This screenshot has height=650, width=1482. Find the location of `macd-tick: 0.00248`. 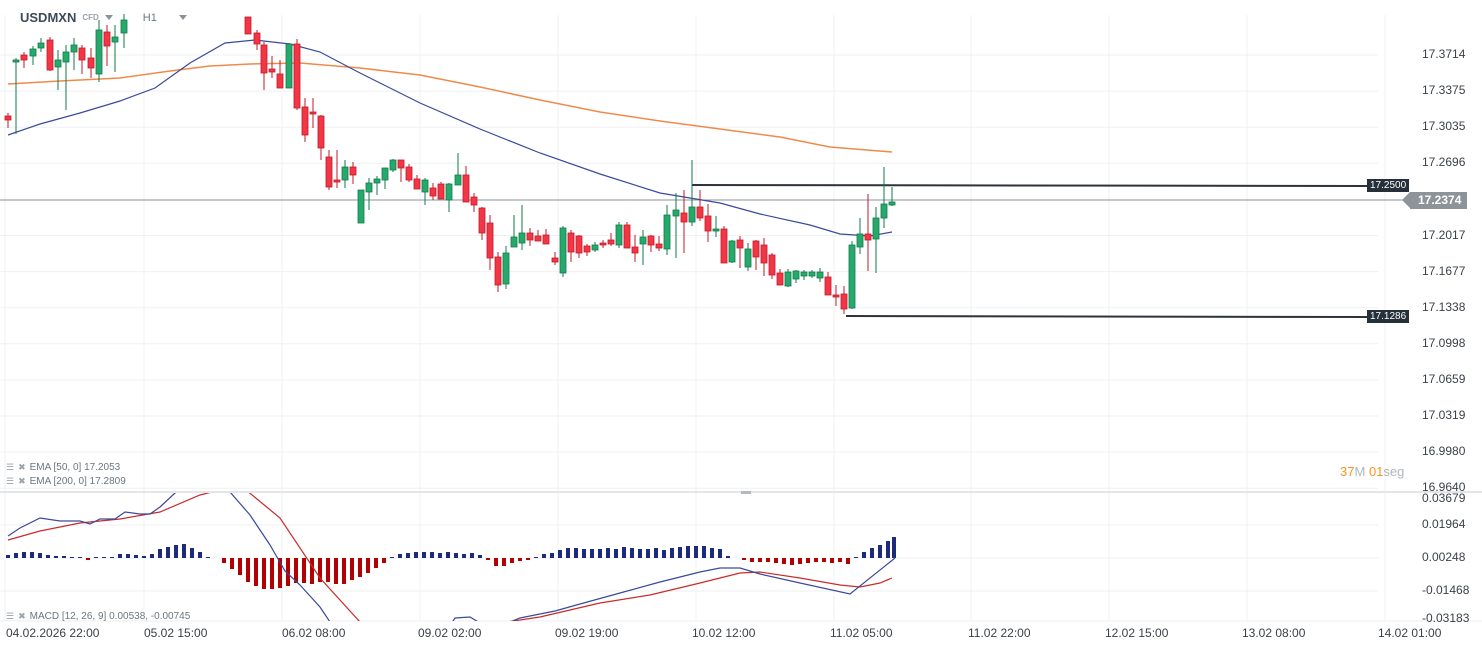

macd-tick: 0.00248 is located at coordinates (1444, 557).